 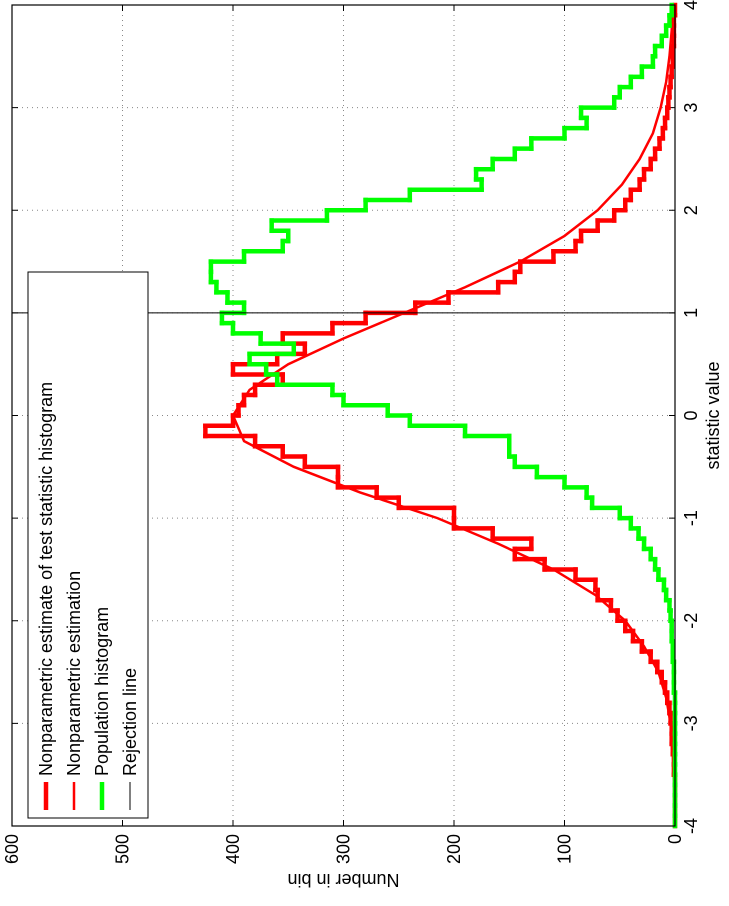 I want to click on x-tick-label: -3, so click(x=691, y=723).